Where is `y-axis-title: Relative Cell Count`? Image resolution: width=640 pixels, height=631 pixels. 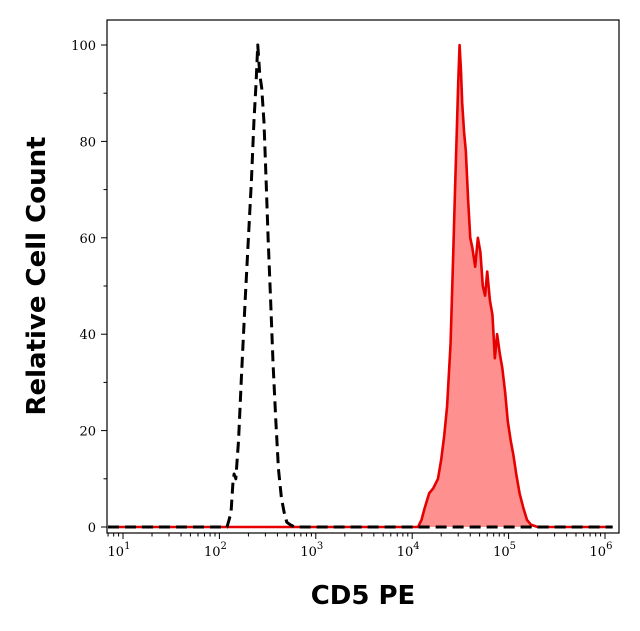 y-axis-title: Relative Cell Count is located at coordinates (37, 275).